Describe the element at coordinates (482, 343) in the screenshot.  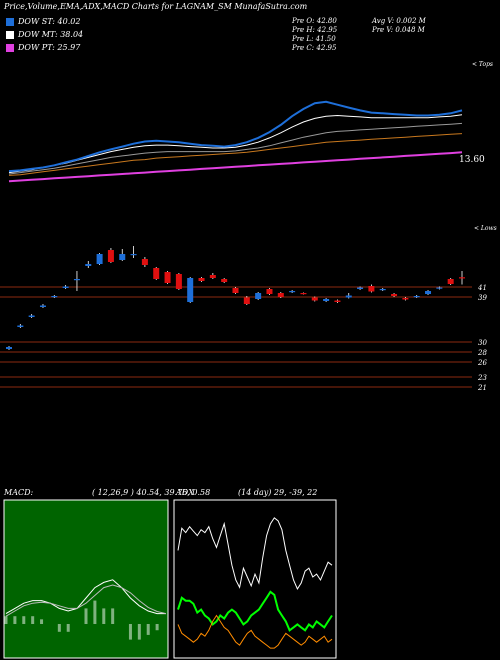
I see `y-tick-label: 30` at that location.